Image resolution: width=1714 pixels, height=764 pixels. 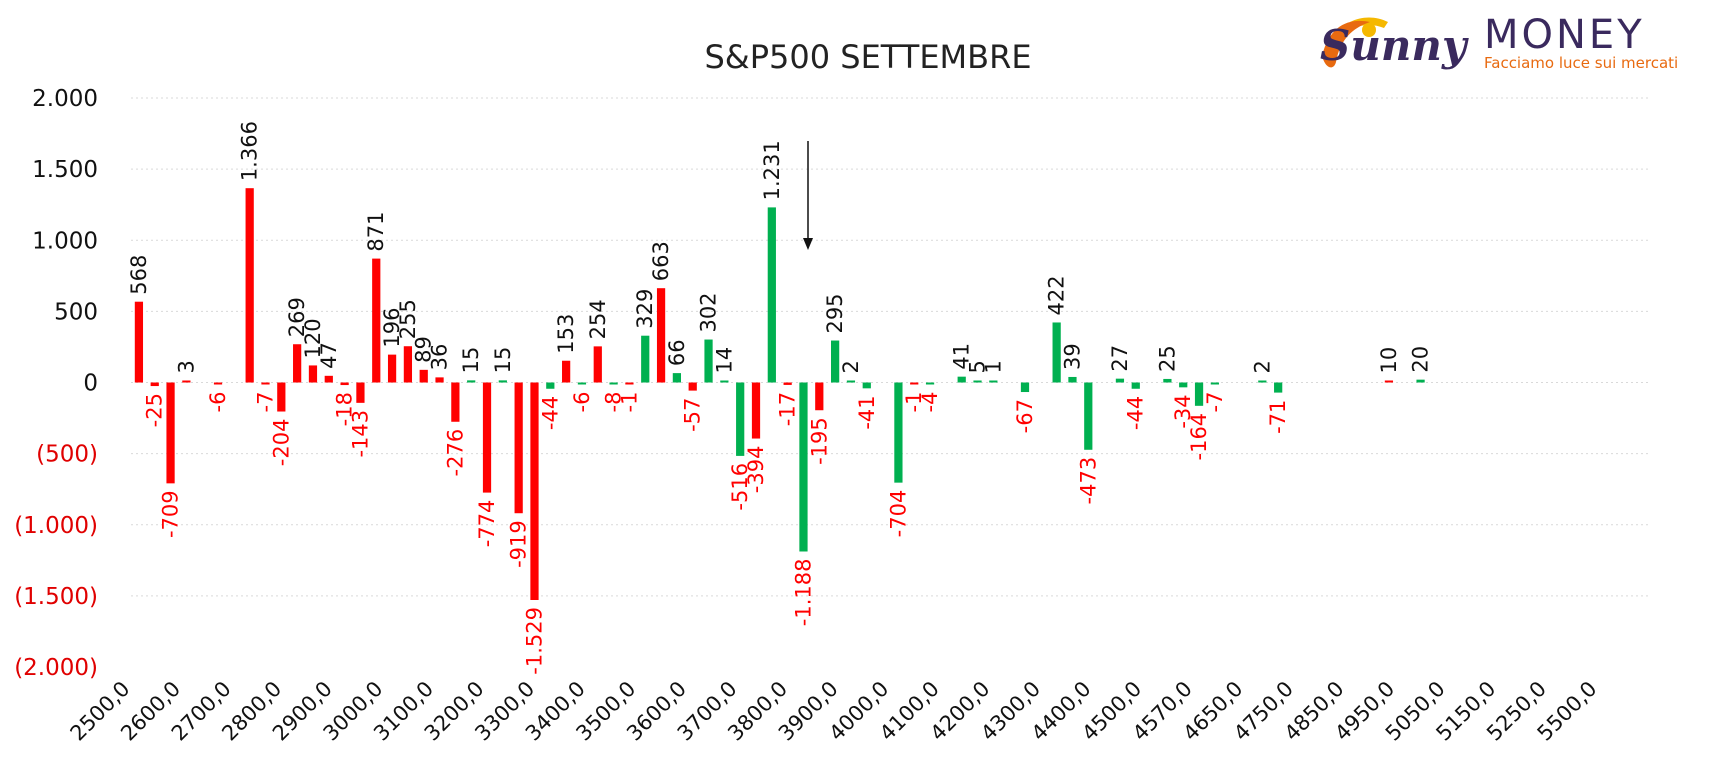 What do you see at coordinates (677, 352) in the screenshot?
I see `data-label: 66` at bounding box center [677, 352].